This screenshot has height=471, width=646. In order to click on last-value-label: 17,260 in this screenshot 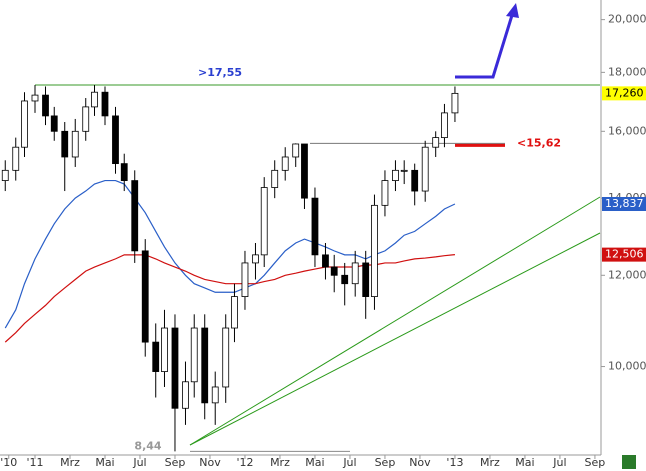, I will do `click(624, 92)`.